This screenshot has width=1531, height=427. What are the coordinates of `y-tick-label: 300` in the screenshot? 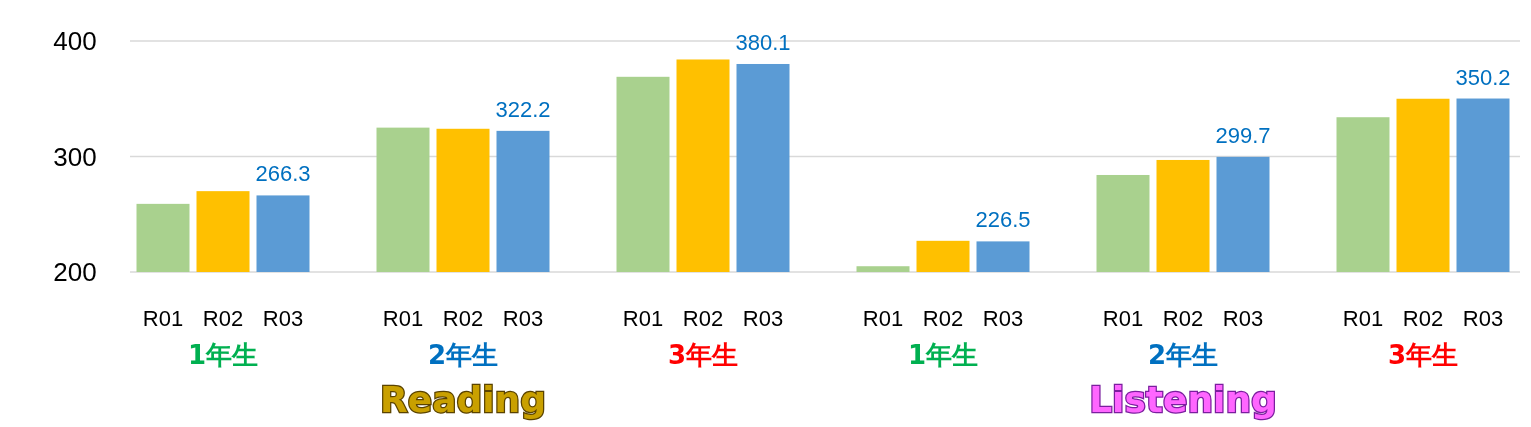 It's located at (75, 156).